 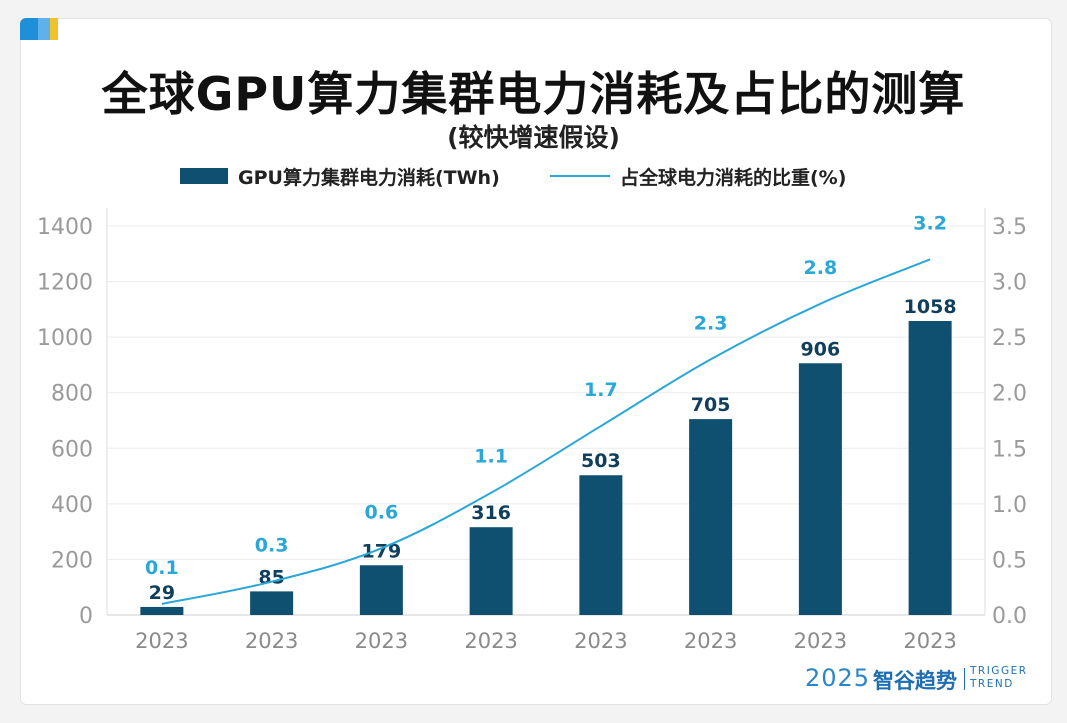 I want to click on bar-value-label: 906, so click(x=821, y=349).